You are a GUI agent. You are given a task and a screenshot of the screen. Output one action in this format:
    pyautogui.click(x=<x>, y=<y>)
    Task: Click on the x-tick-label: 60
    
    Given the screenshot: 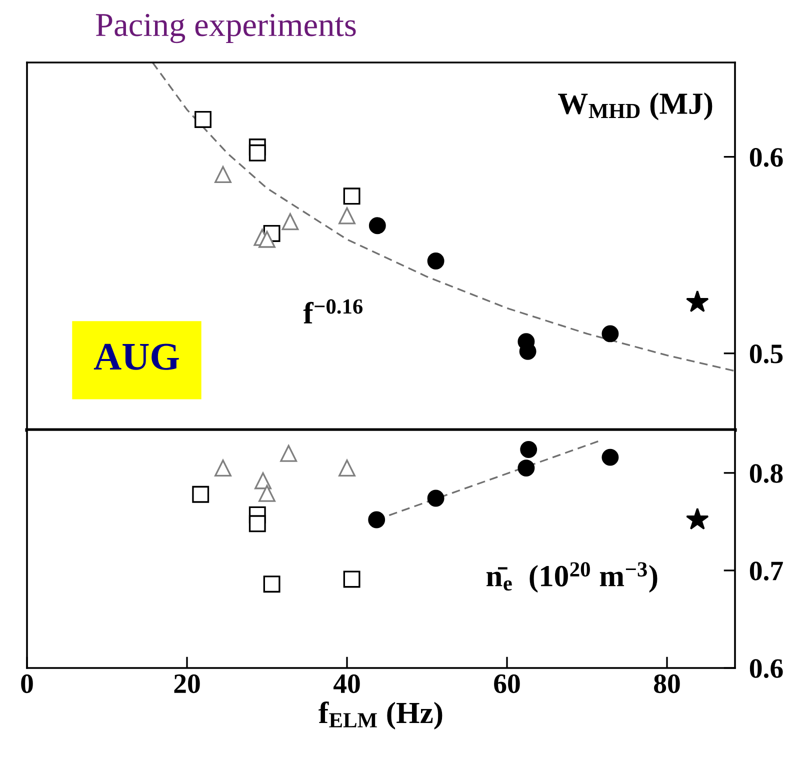 What is the action you would take?
    pyautogui.click(x=507, y=684)
    